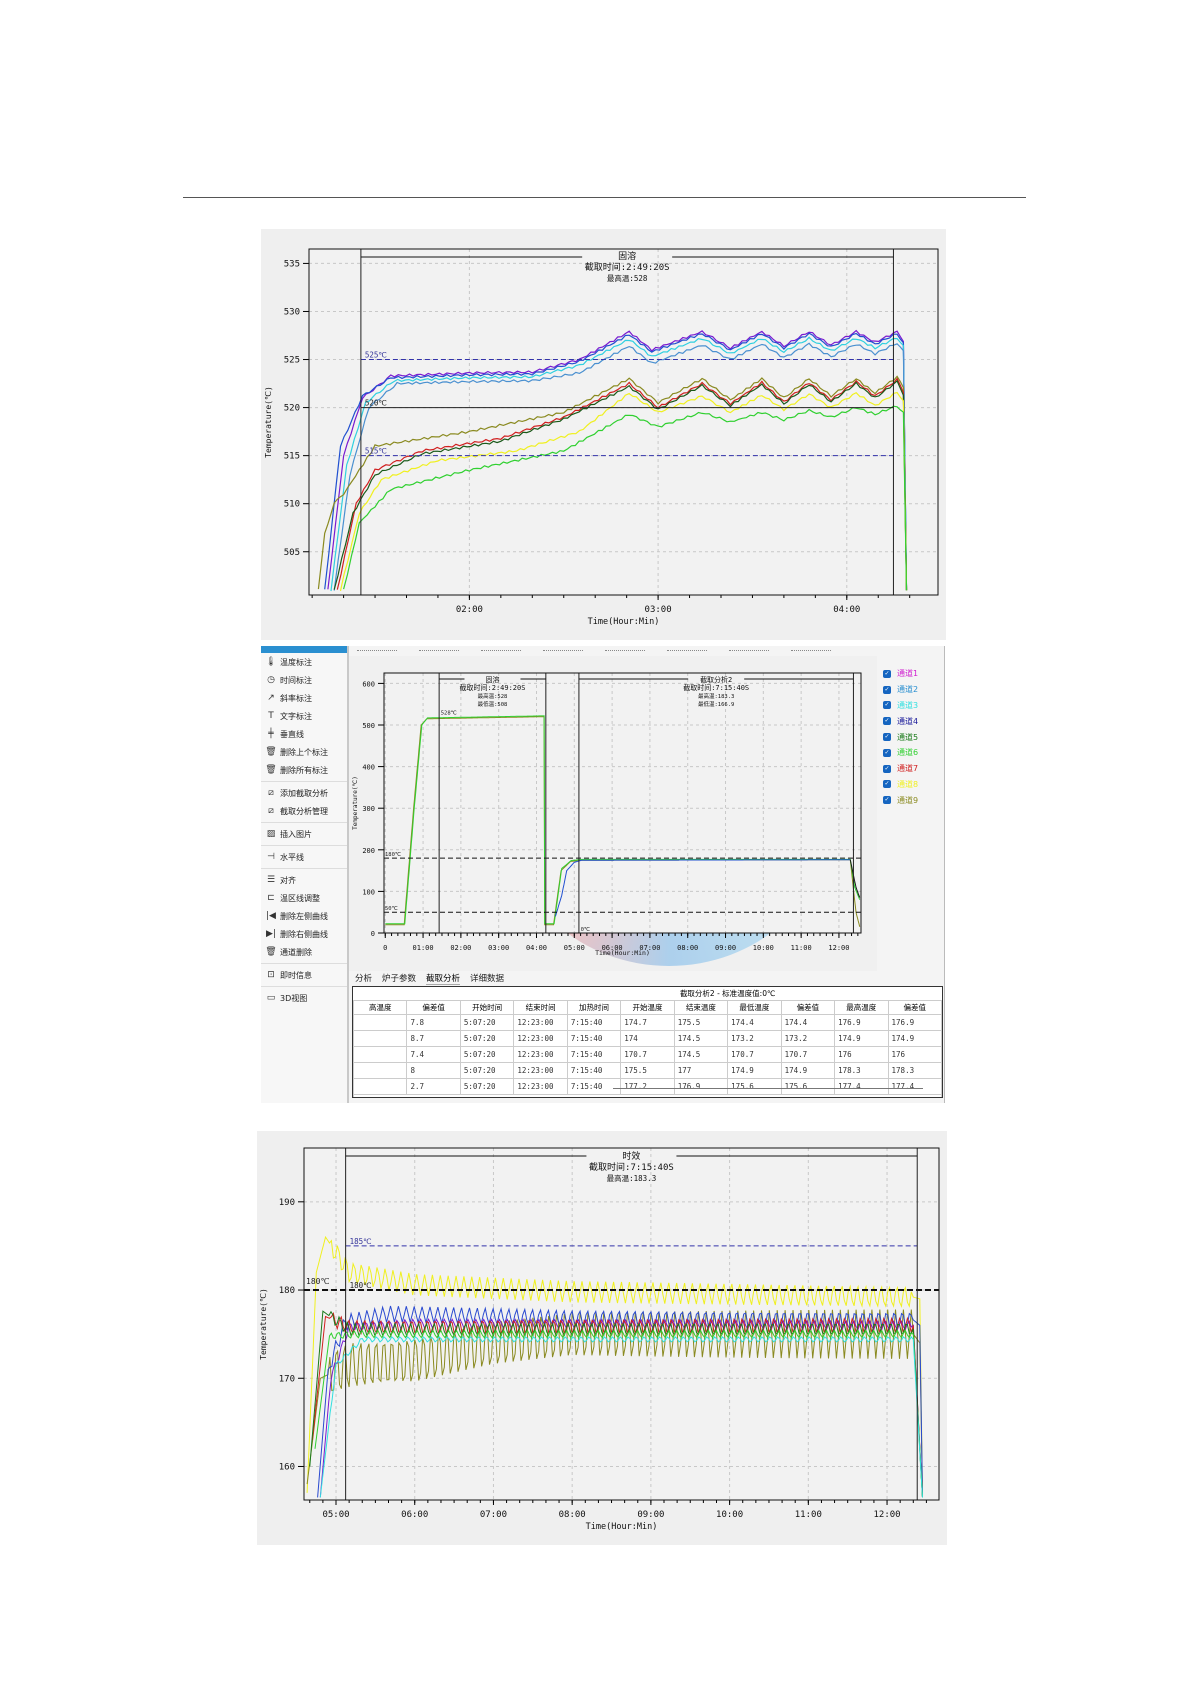  I want to click on legend-item-channel-6: ✓ 通道6, so click(900, 753).